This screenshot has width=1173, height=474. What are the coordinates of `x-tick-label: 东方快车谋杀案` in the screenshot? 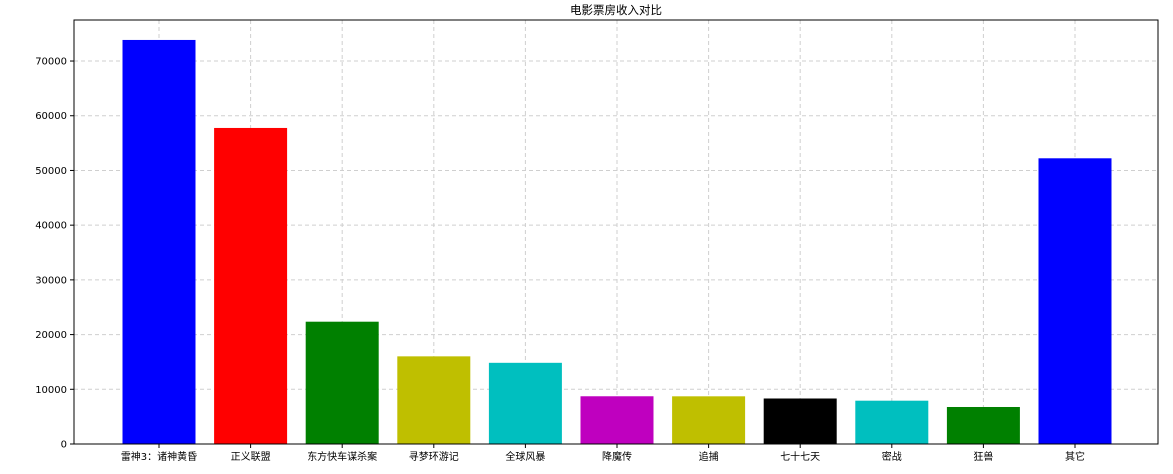 It's located at (342, 456).